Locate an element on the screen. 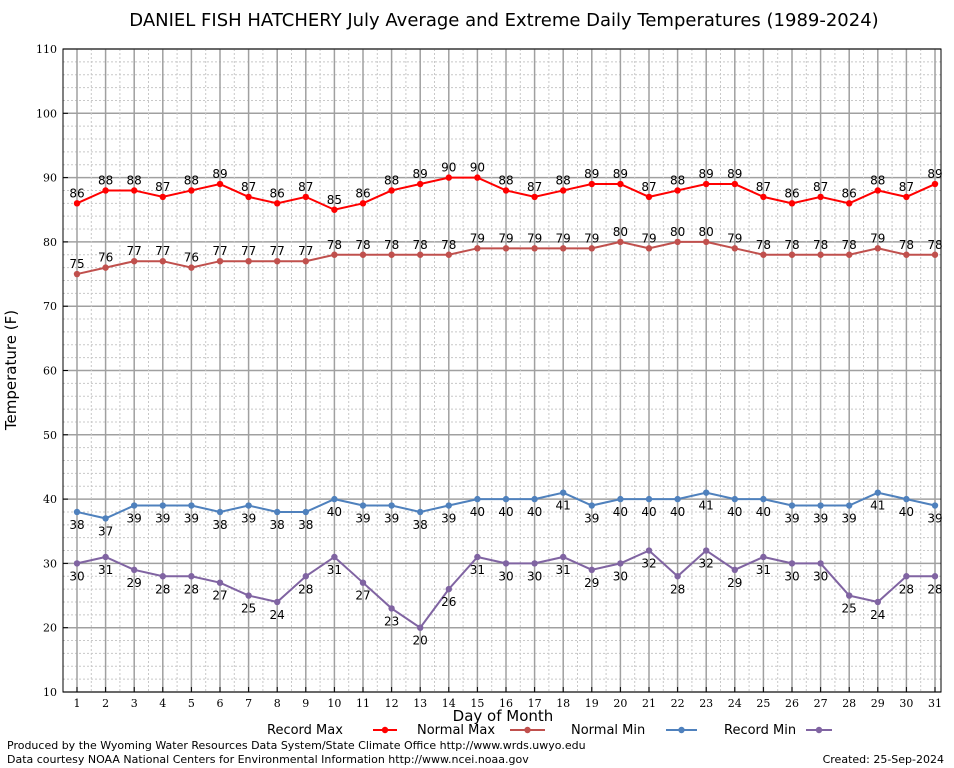 The width and height of the screenshot is (954, 768). data-label: 90 is located at coordinates (477, 168).